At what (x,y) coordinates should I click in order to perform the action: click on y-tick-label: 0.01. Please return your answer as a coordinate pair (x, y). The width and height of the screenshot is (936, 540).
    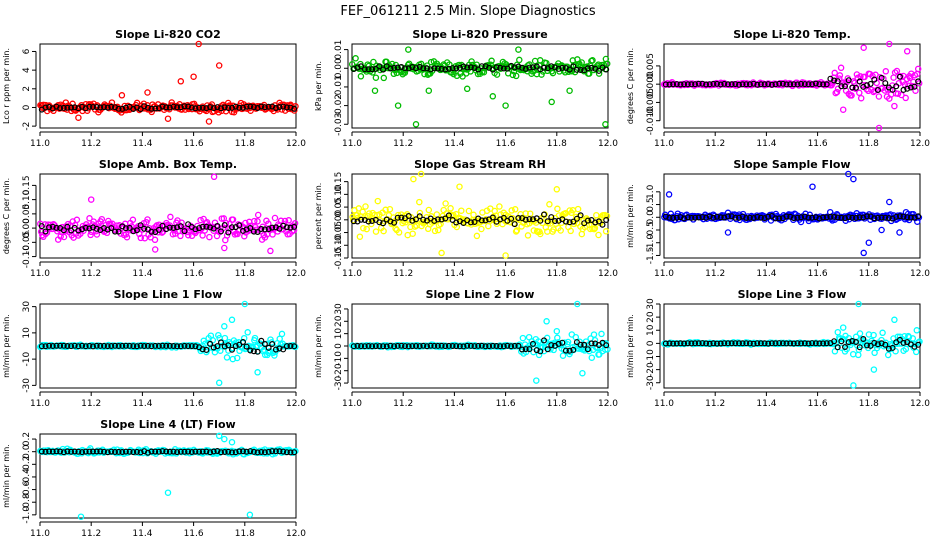
    Looking at the image, I should click on (339, 50).